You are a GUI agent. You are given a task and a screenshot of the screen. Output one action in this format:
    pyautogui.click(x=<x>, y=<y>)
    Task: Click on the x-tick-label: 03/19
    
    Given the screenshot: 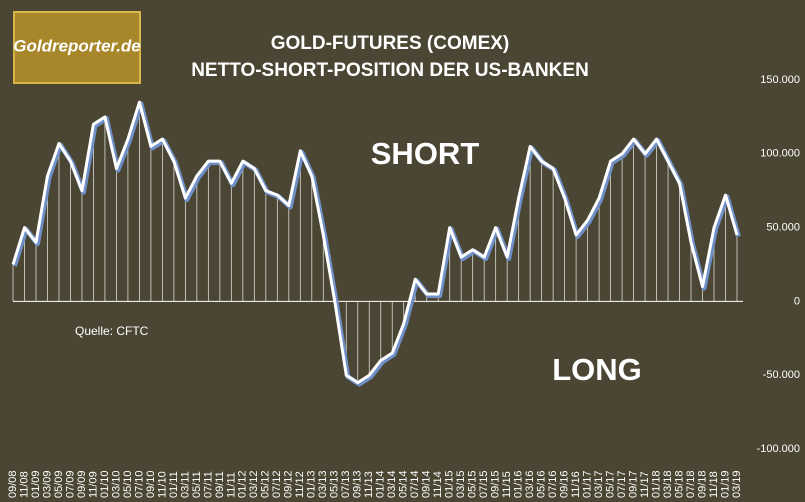 What is the action you would take?
    pyautogui.click(x=737, y=484)
    